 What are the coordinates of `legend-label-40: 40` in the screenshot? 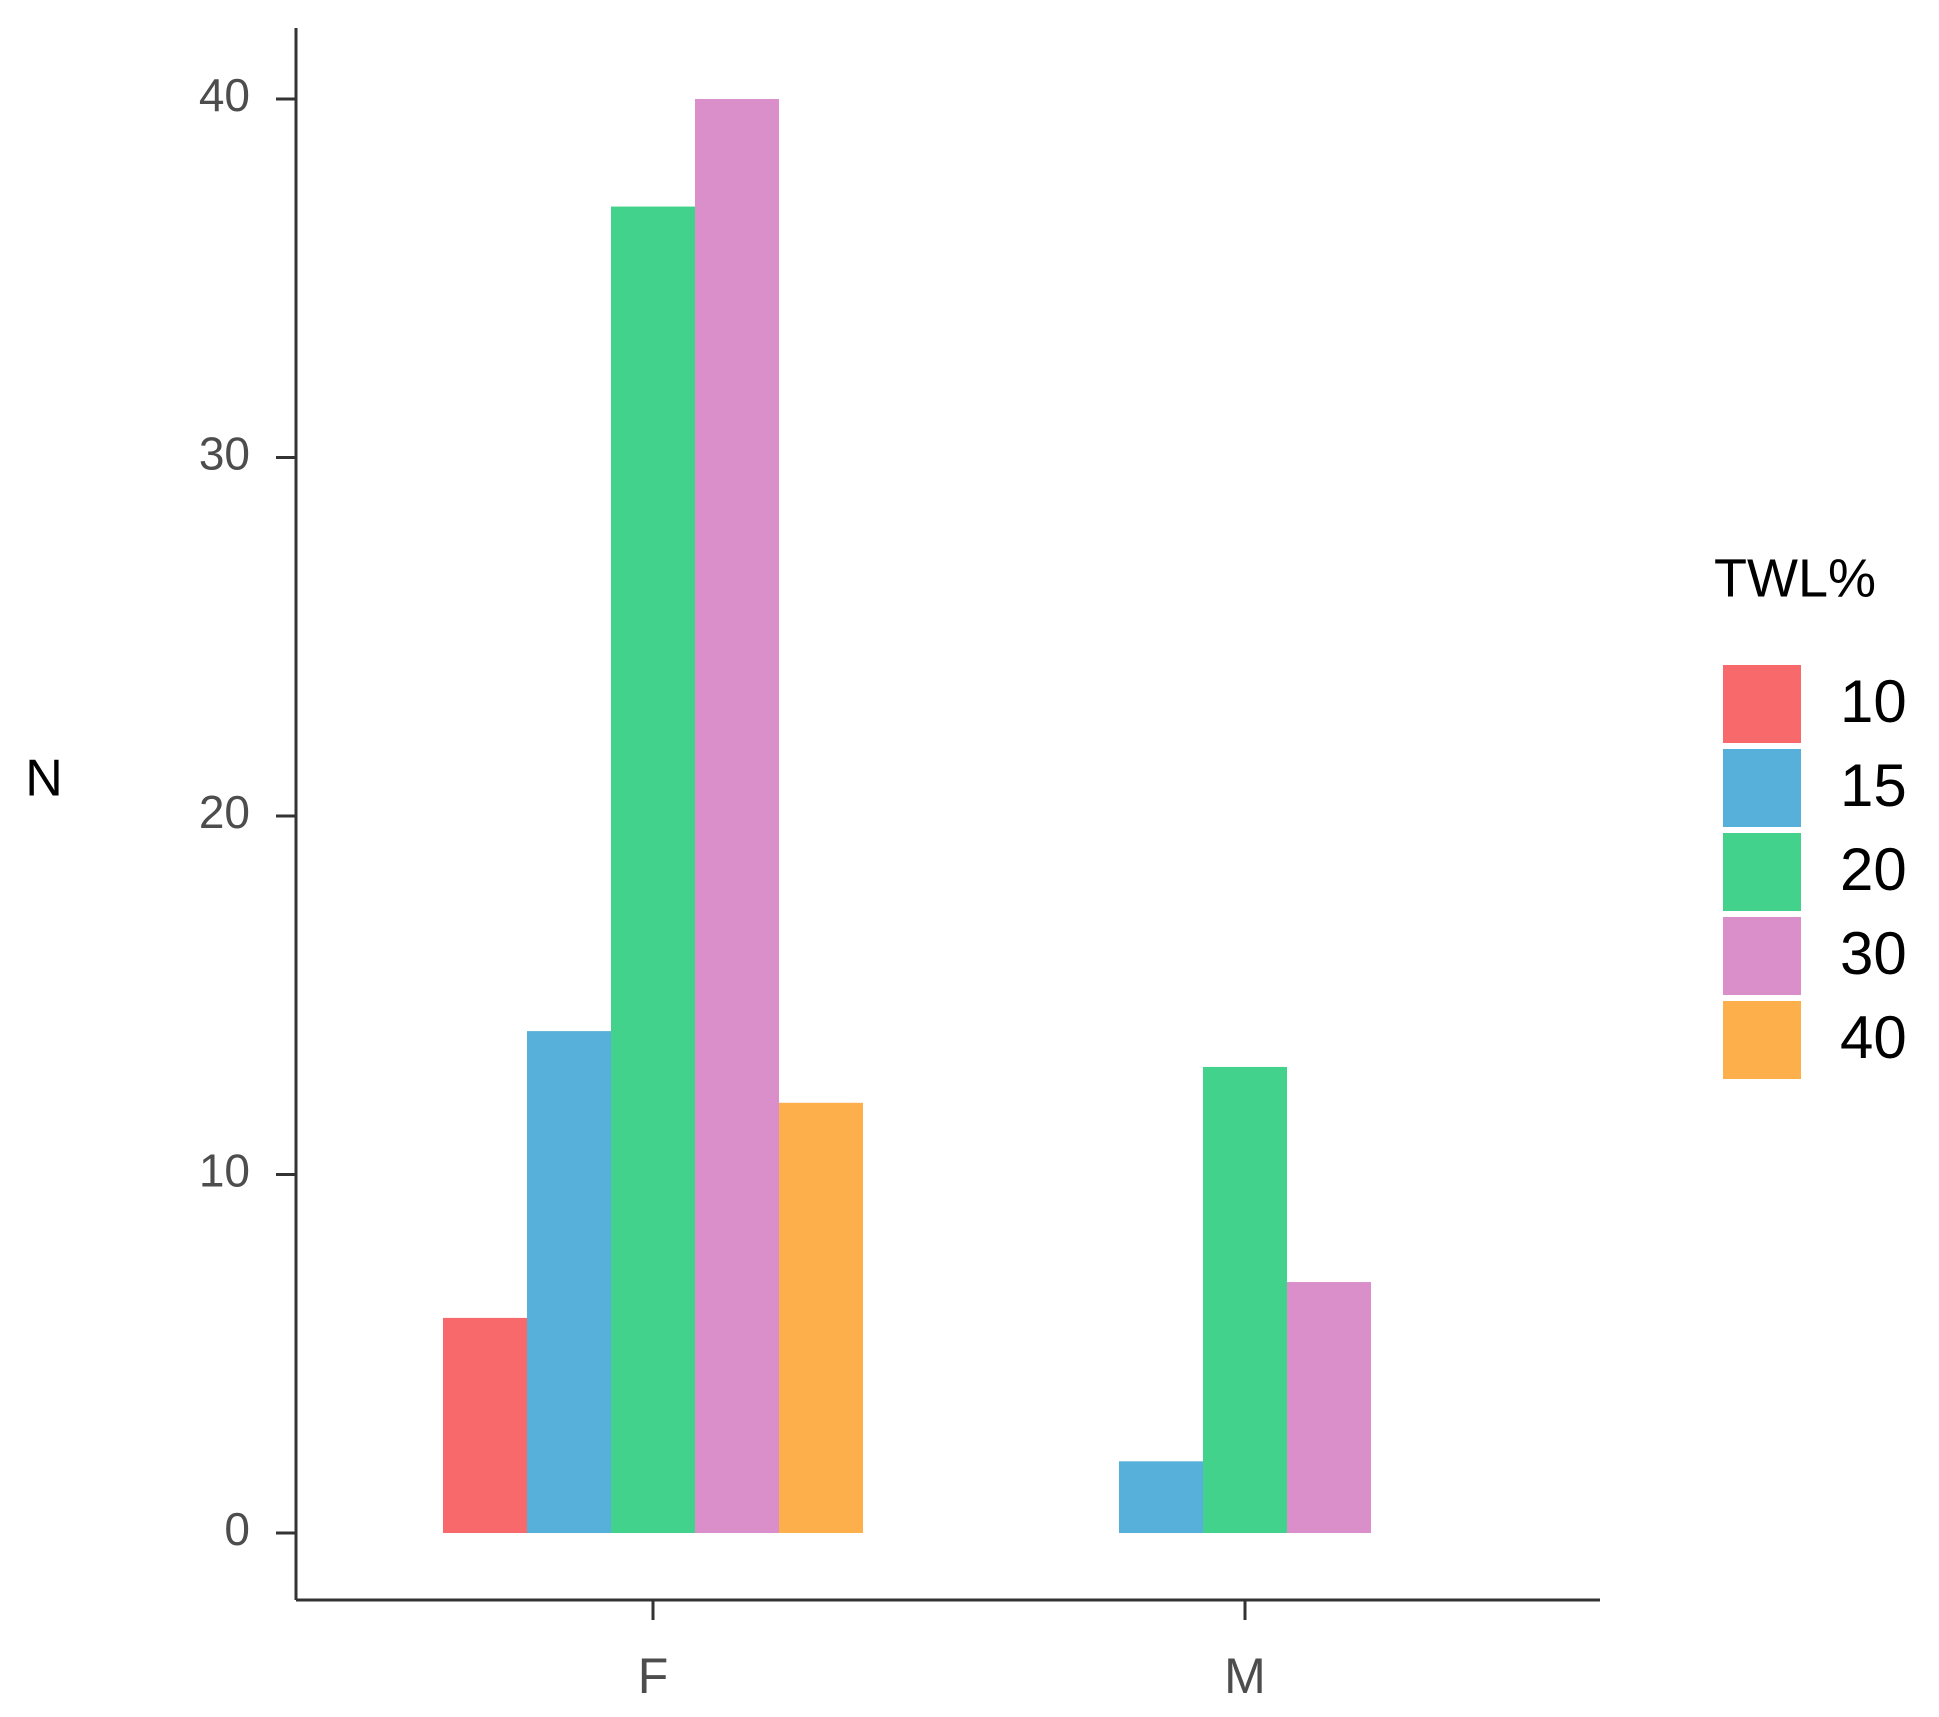 It's located at (1873, 1037).